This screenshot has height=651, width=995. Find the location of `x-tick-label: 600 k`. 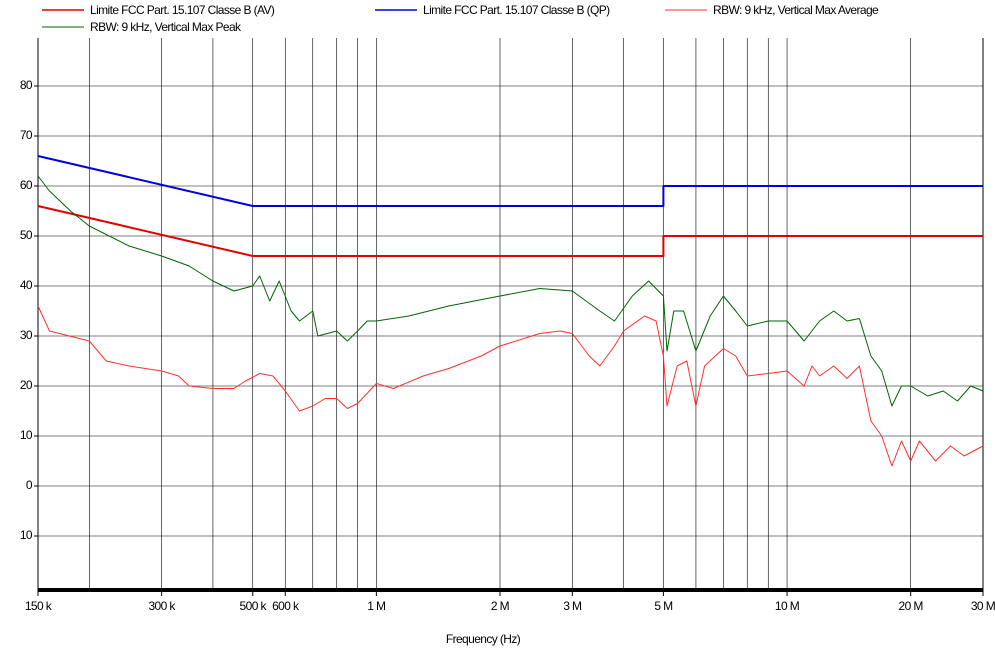

x-tick-label: 600 k is located at coordinates (286, 606).